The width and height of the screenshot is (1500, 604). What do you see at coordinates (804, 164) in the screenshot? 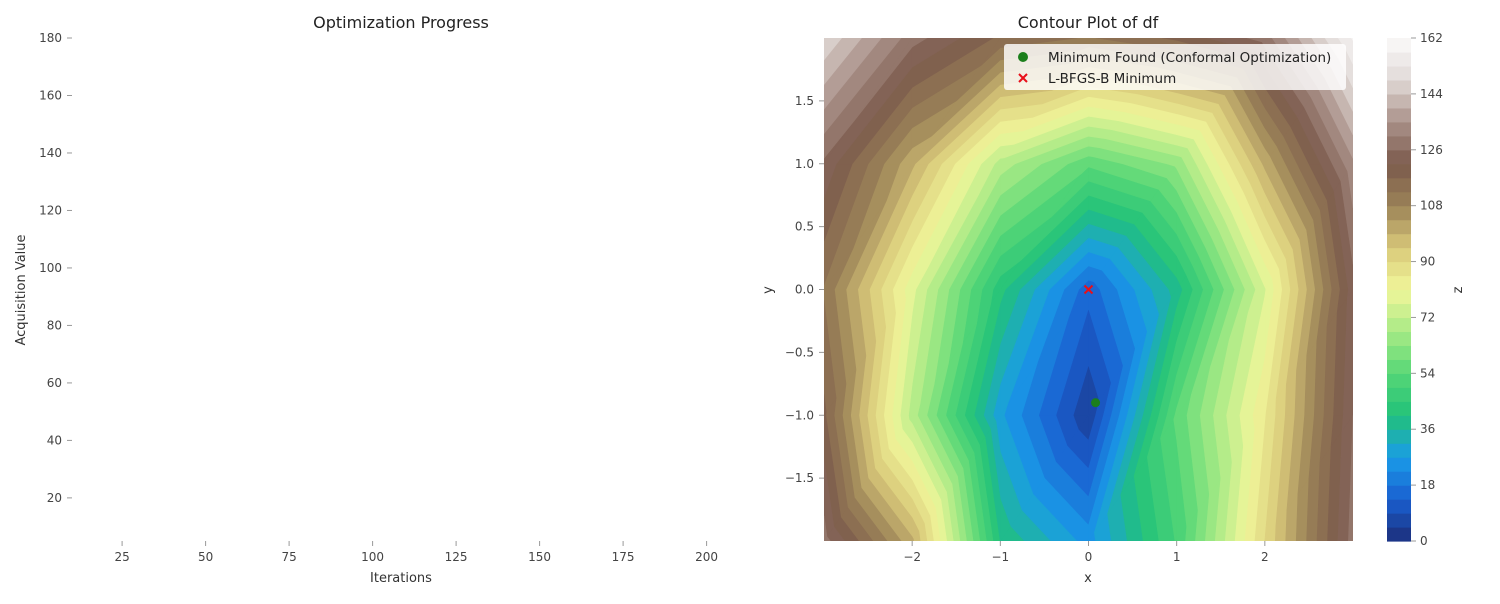
I see `contour-y-tick-label: 1.0` at bounding box center [804, 164].